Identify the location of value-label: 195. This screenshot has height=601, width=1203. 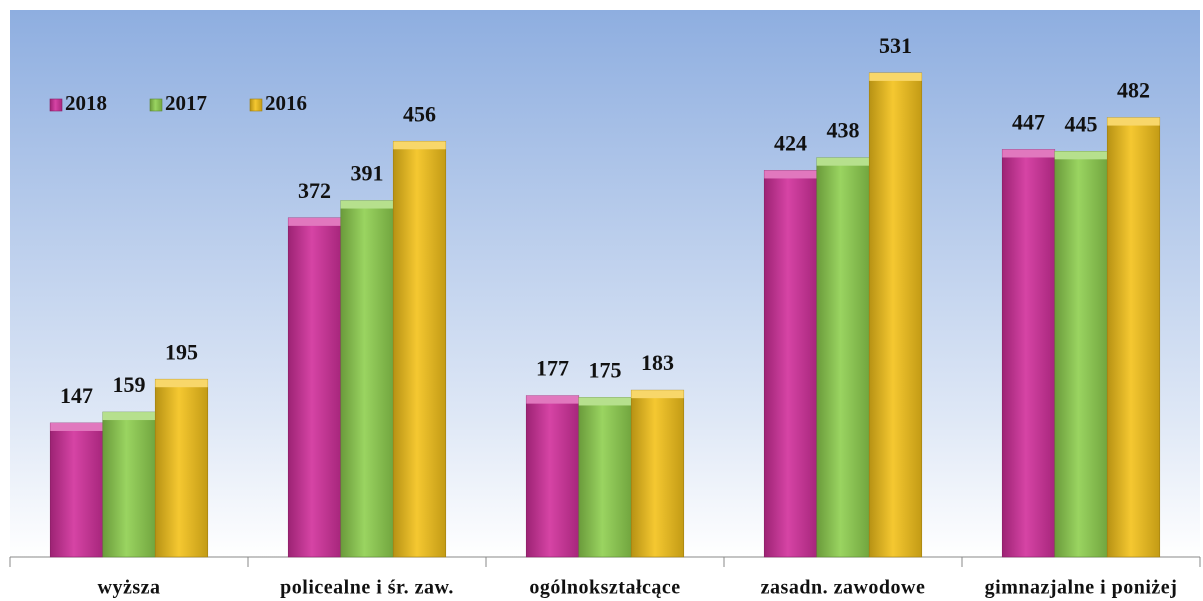
(181, 351).